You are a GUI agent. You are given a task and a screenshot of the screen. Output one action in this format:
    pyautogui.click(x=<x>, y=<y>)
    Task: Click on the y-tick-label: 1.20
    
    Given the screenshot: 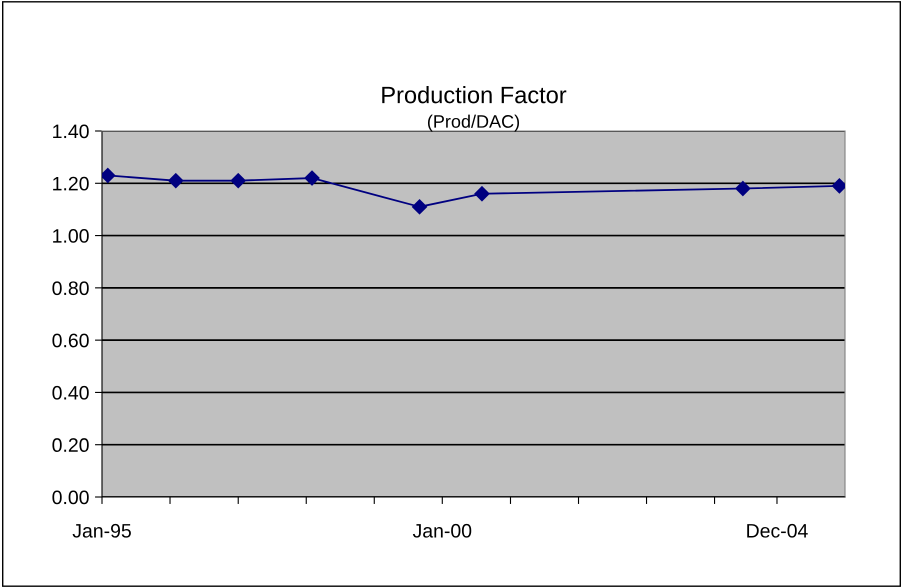 What is the action you would take?
    pyautogui.click(x=71, y=183)
    